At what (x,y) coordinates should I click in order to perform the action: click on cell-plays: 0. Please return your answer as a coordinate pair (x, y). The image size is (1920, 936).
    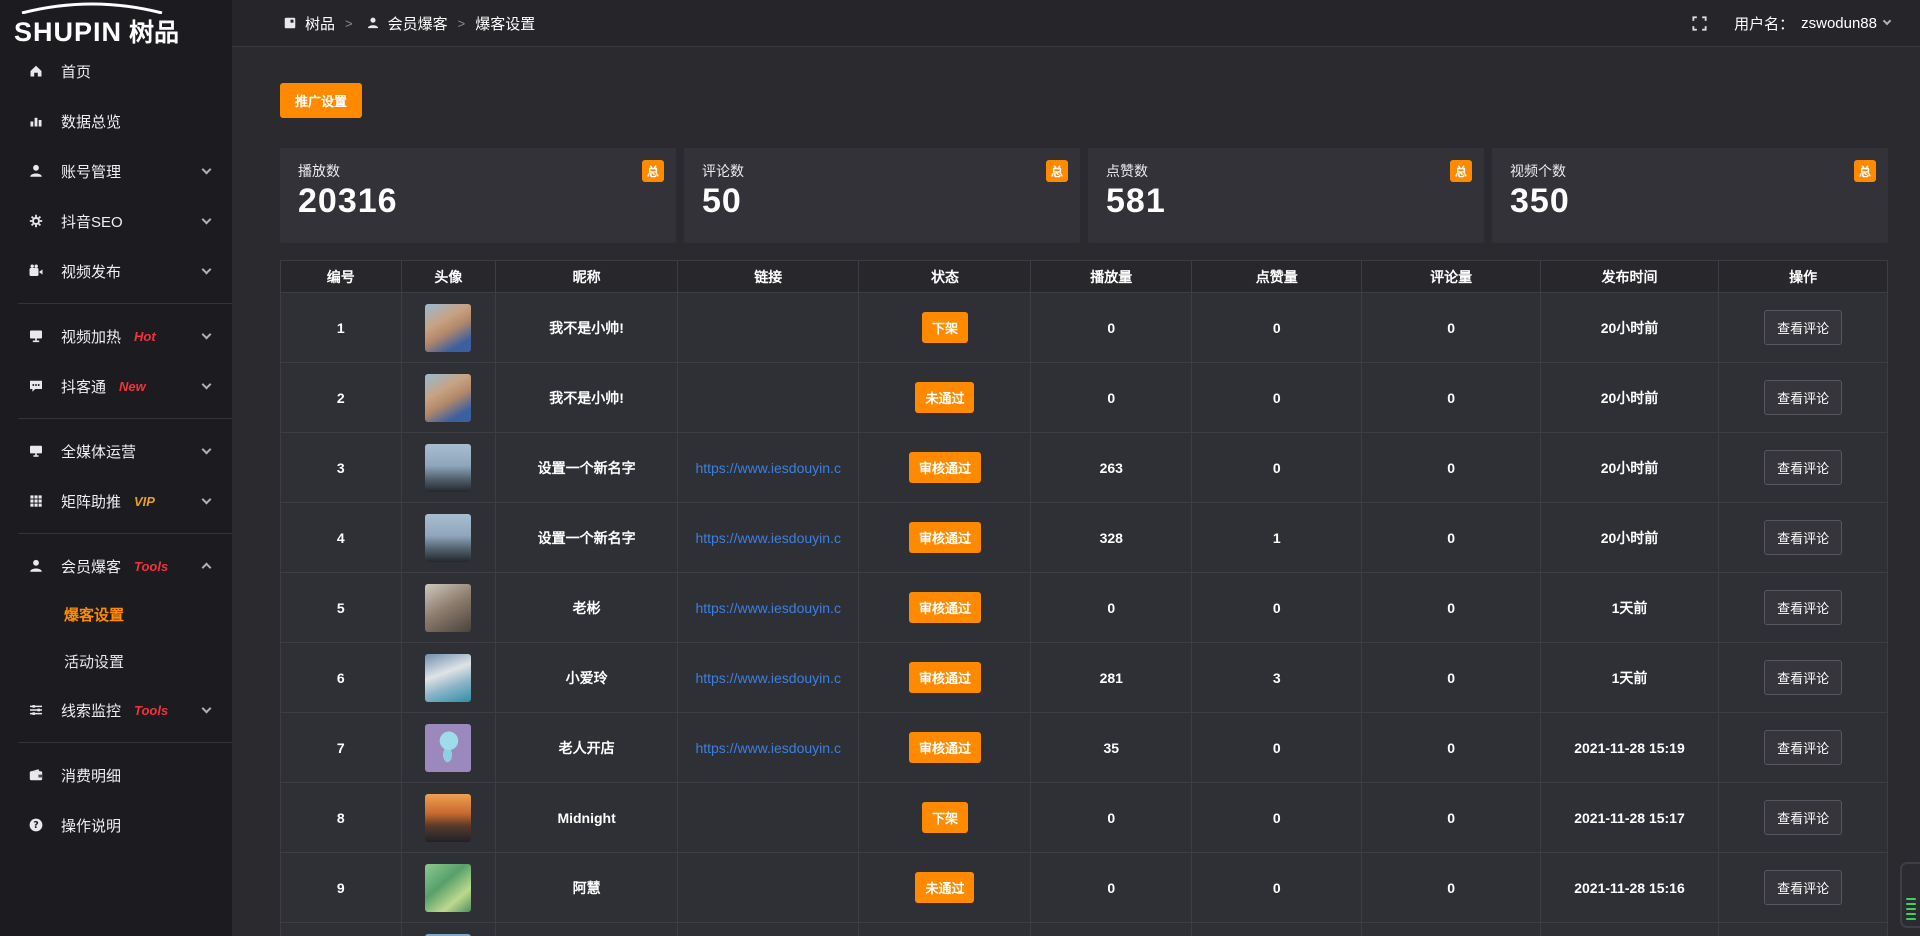
    Looking at the image, I should click on (1111, 817).